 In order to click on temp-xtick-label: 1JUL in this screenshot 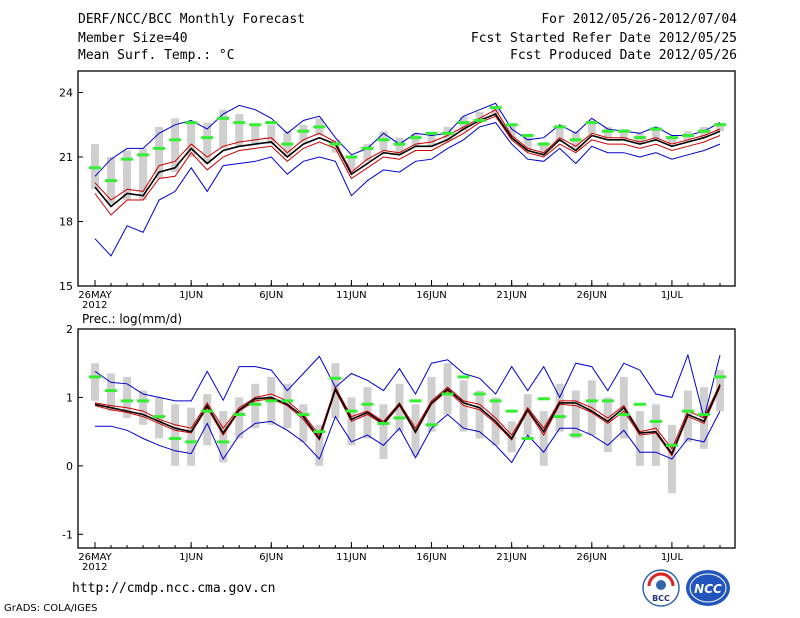, I will do `click(672, 295)`.